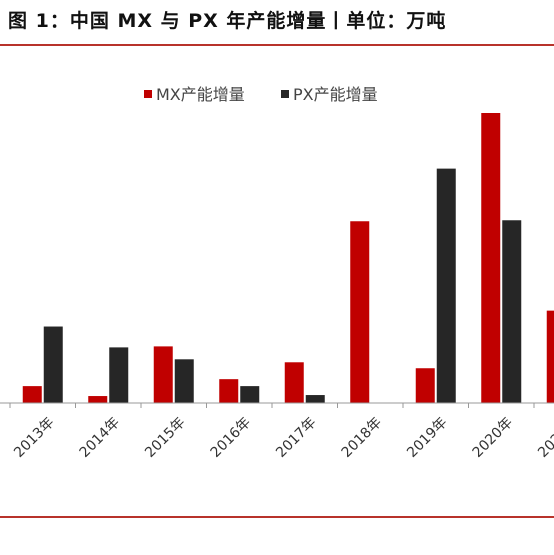 The image size is (554, 555). What do you see at coordinates (261, 94) in the screenshot?
I see `legend: MX产能增量 PX产能增量` at bounding box center [261, 94].